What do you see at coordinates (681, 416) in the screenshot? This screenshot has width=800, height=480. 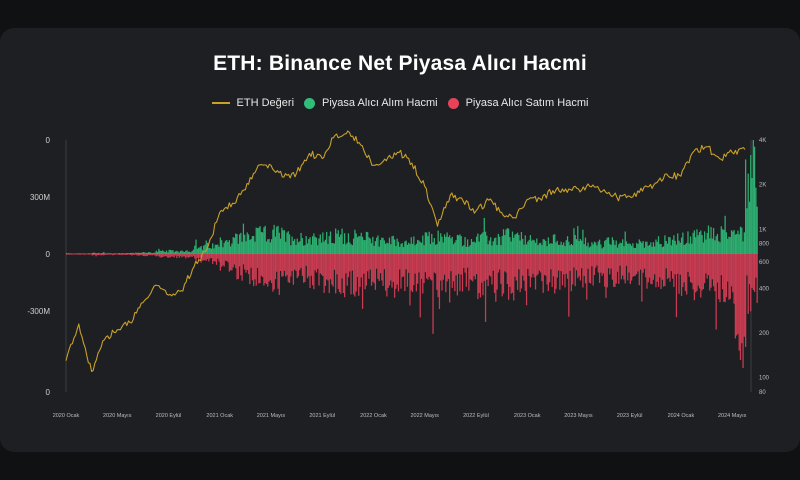 I see `x-tick-label: 2024 Ocak` at bounding box center [681, 416].